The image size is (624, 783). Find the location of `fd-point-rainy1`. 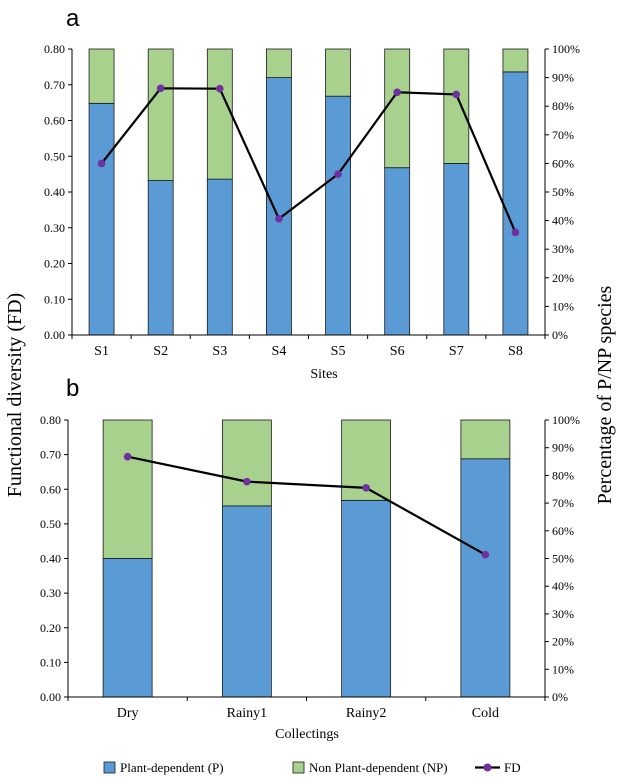

fd-point-rainy1 is located at coordinates (247, 481).